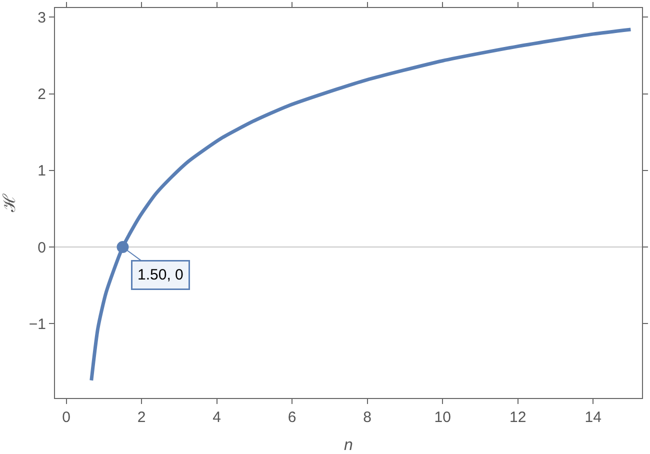 This screenshot has height=454, width=650. I want to click on y-tick-label: 0, so click(42, 247).